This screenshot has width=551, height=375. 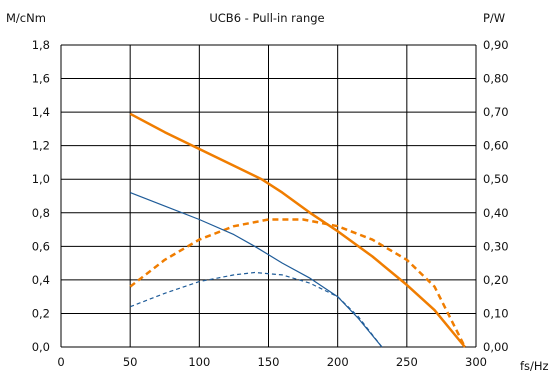 What do you see at coordinates (494, 18) in the screenshot?
I see `y-axis-right-label: P/W` at bounding box center [494, 18].